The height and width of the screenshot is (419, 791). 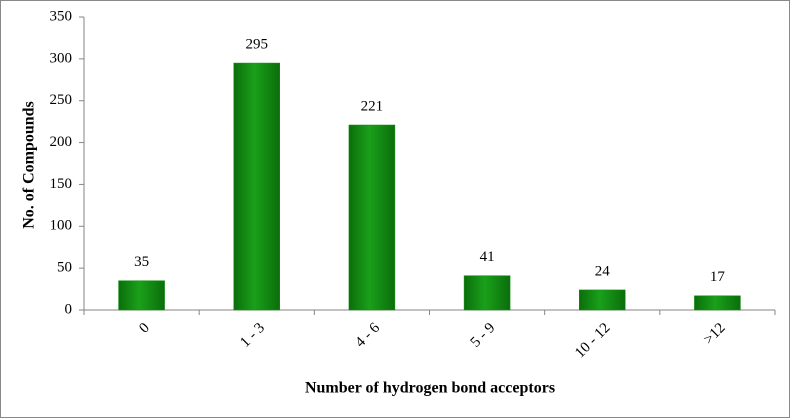 What do you see at coordinates (69, 309) in the screenshot?
I see `y-tick-label: 0` at bounding box center [69, 309].